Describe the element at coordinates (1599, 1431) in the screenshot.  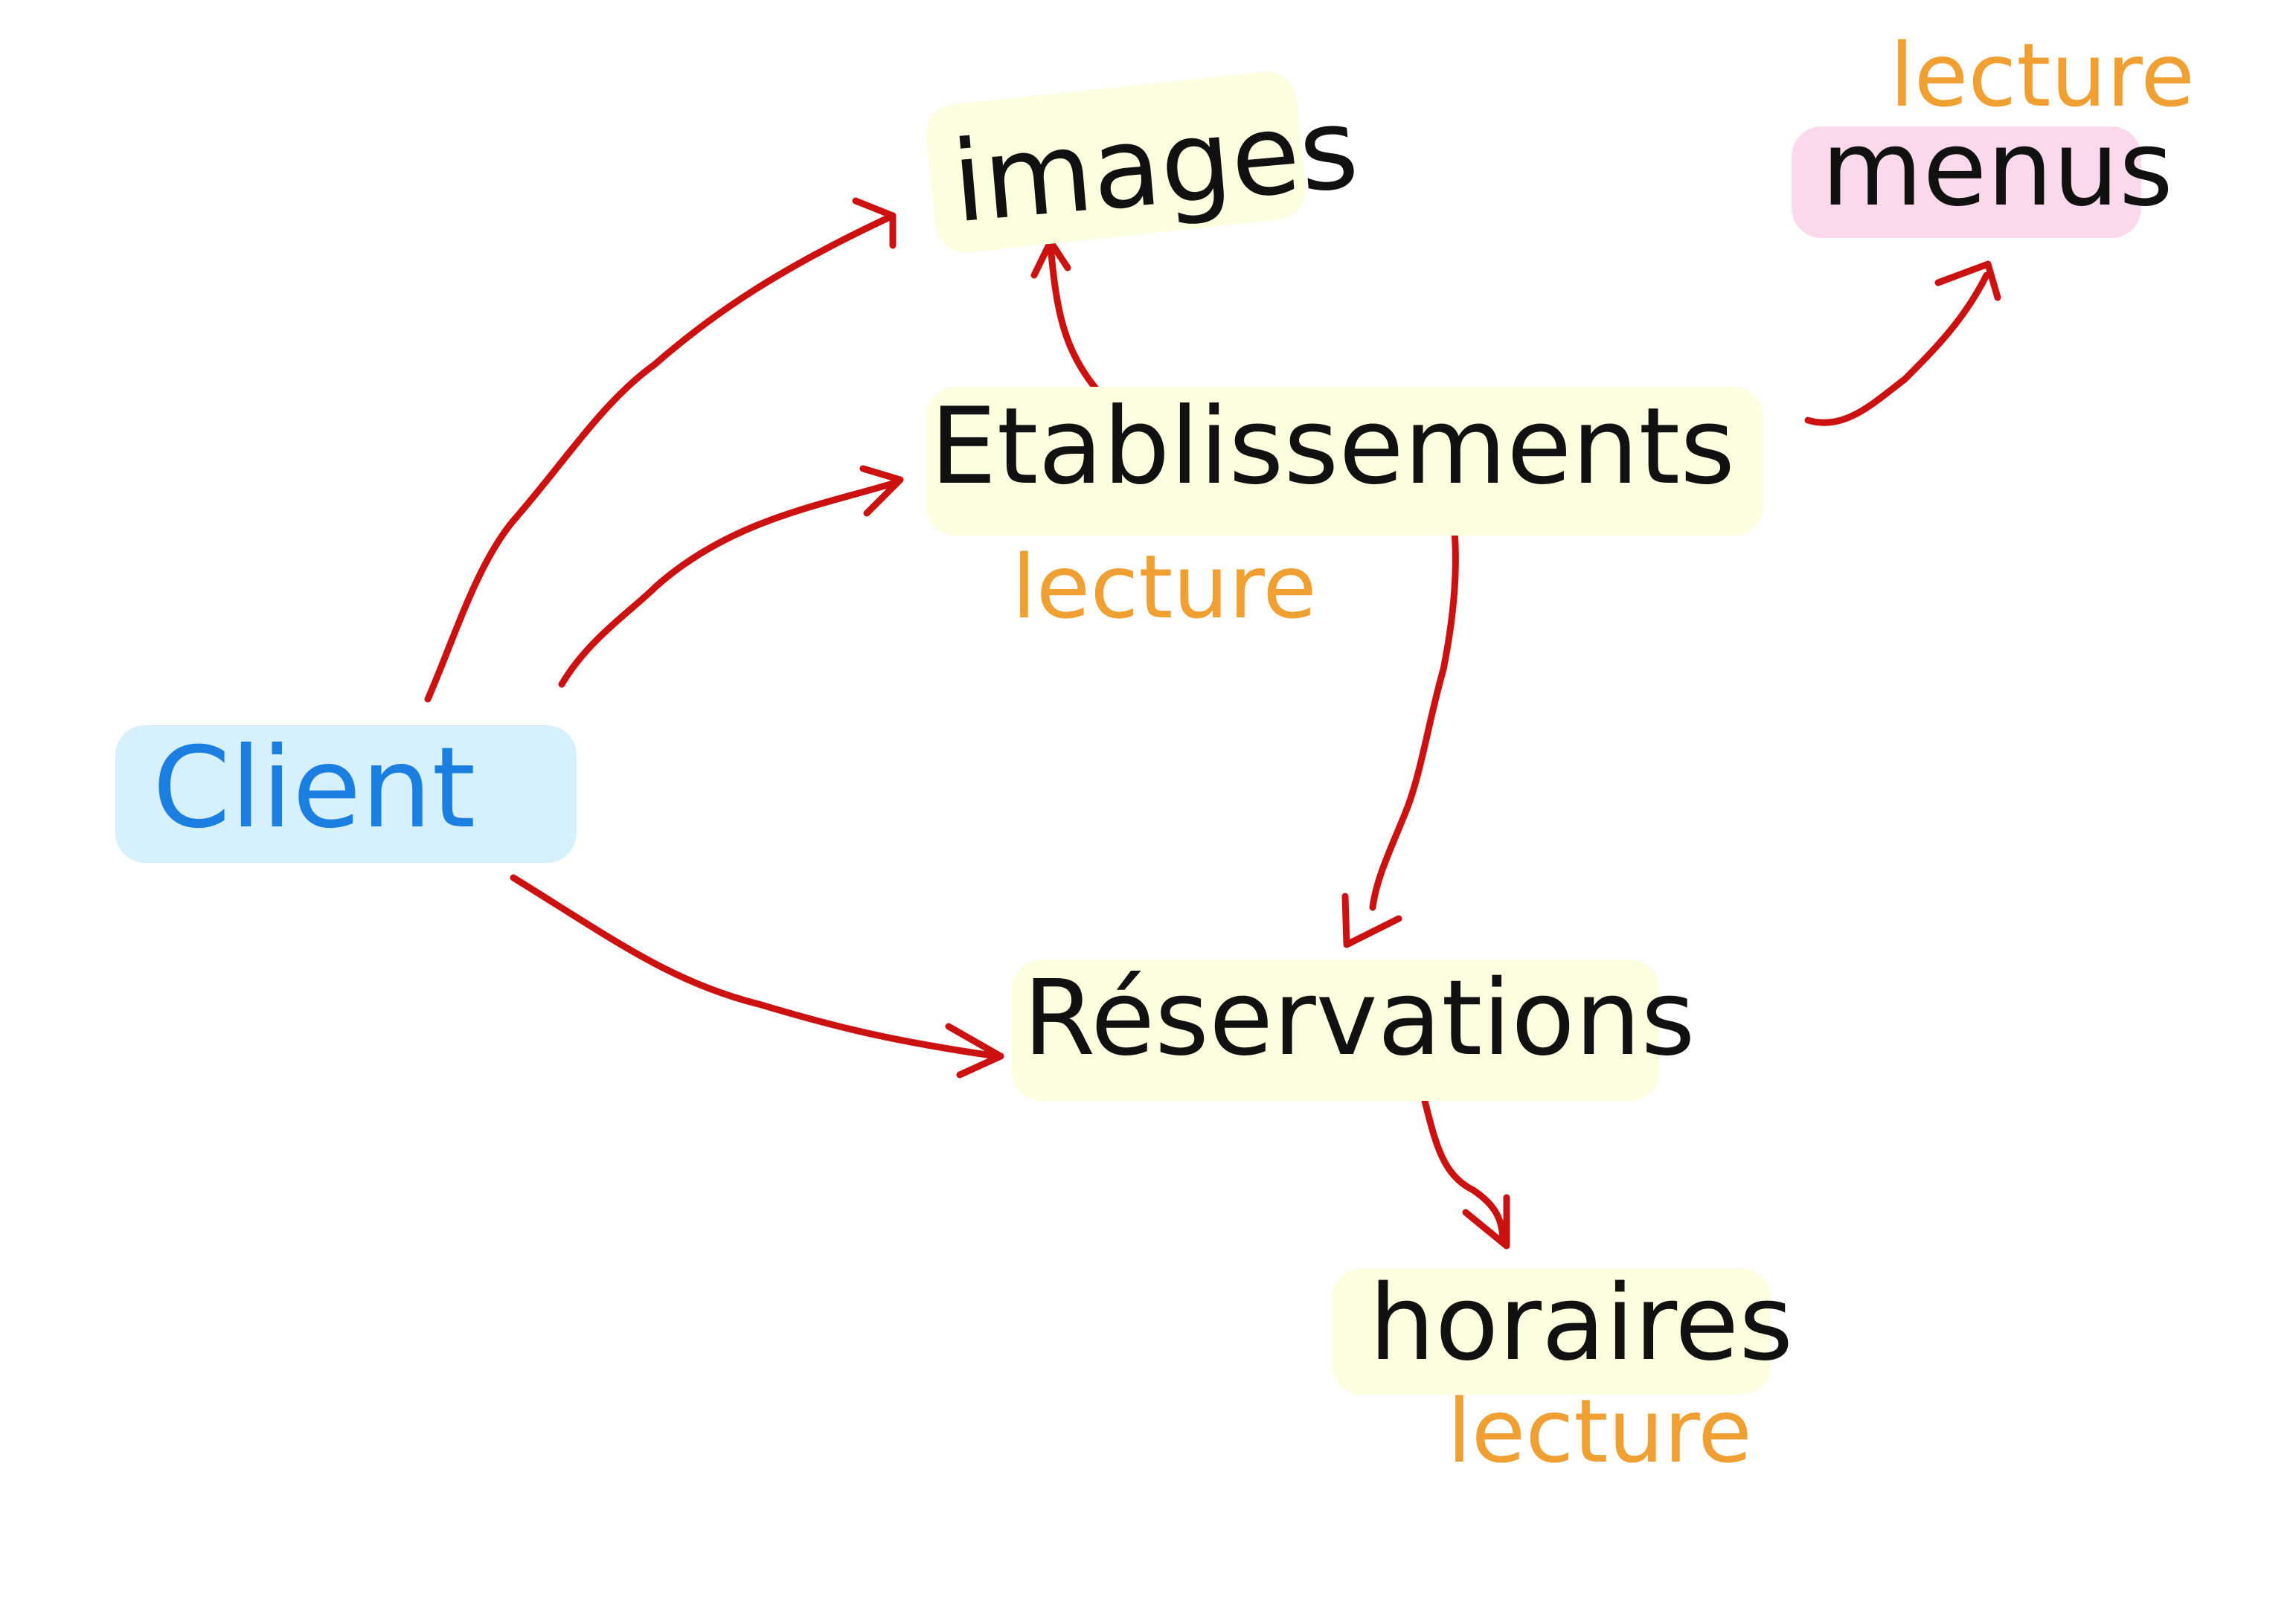
I see `tag-lecture-horaires: lecture` at that location.